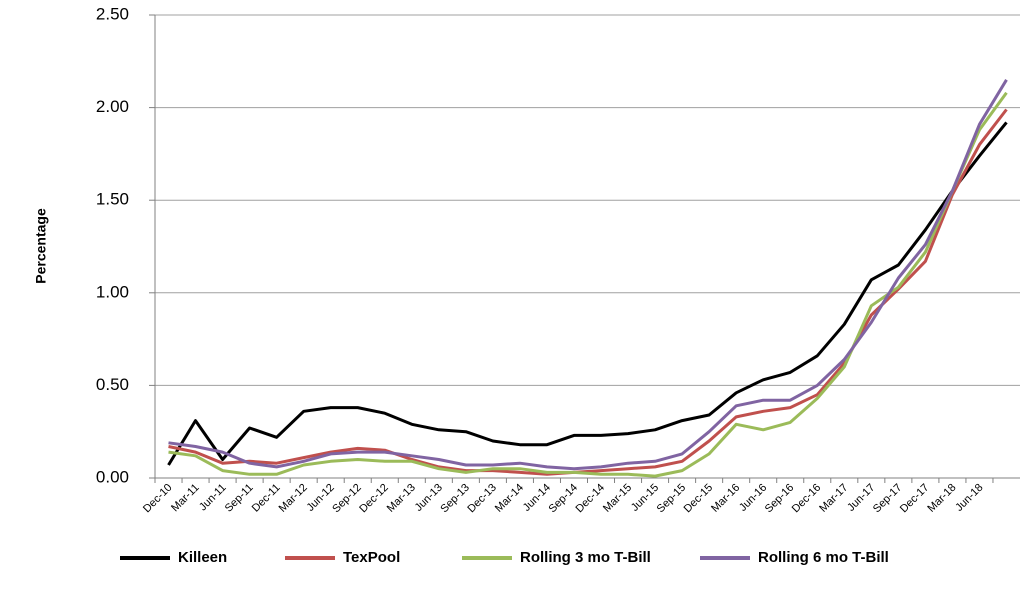  I want to click on y-tick-label: 1.00, so click(112, 291).